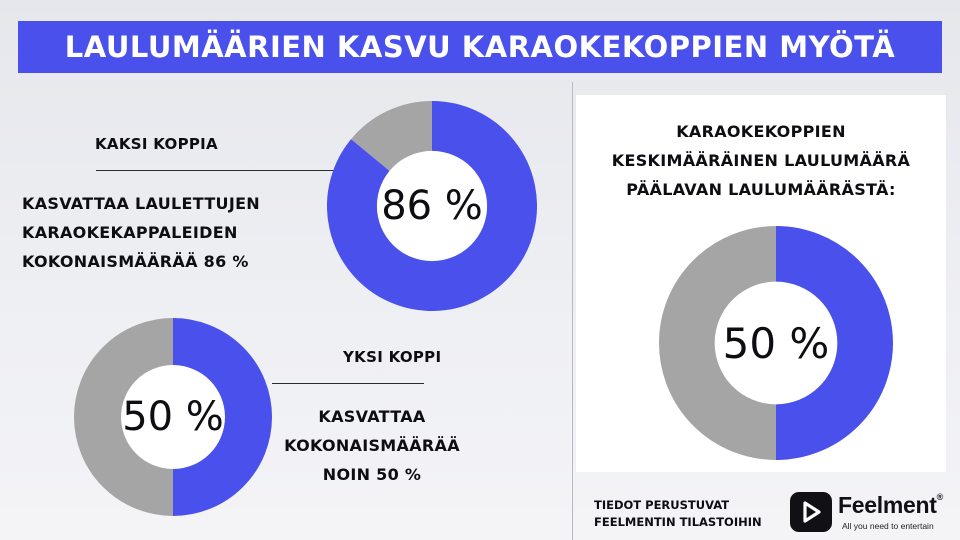 This screenshot has height=540, width=960. I want to click on average-panel-title-line: KARAOKEKOPPIEN, so click(761, 131).